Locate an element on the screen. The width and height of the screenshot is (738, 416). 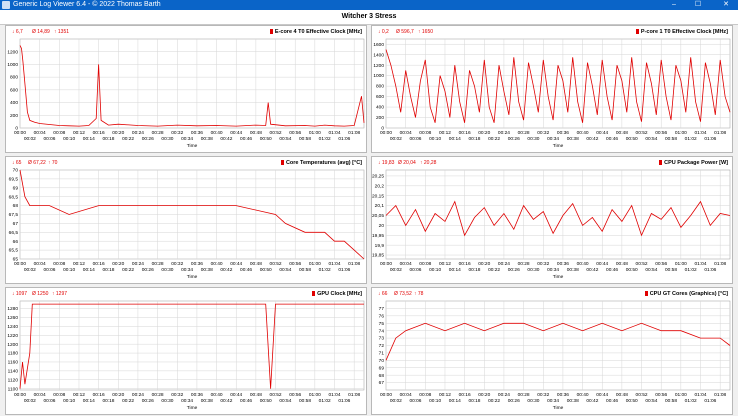
close-button: ✕ is located at coordinates (726, 4).